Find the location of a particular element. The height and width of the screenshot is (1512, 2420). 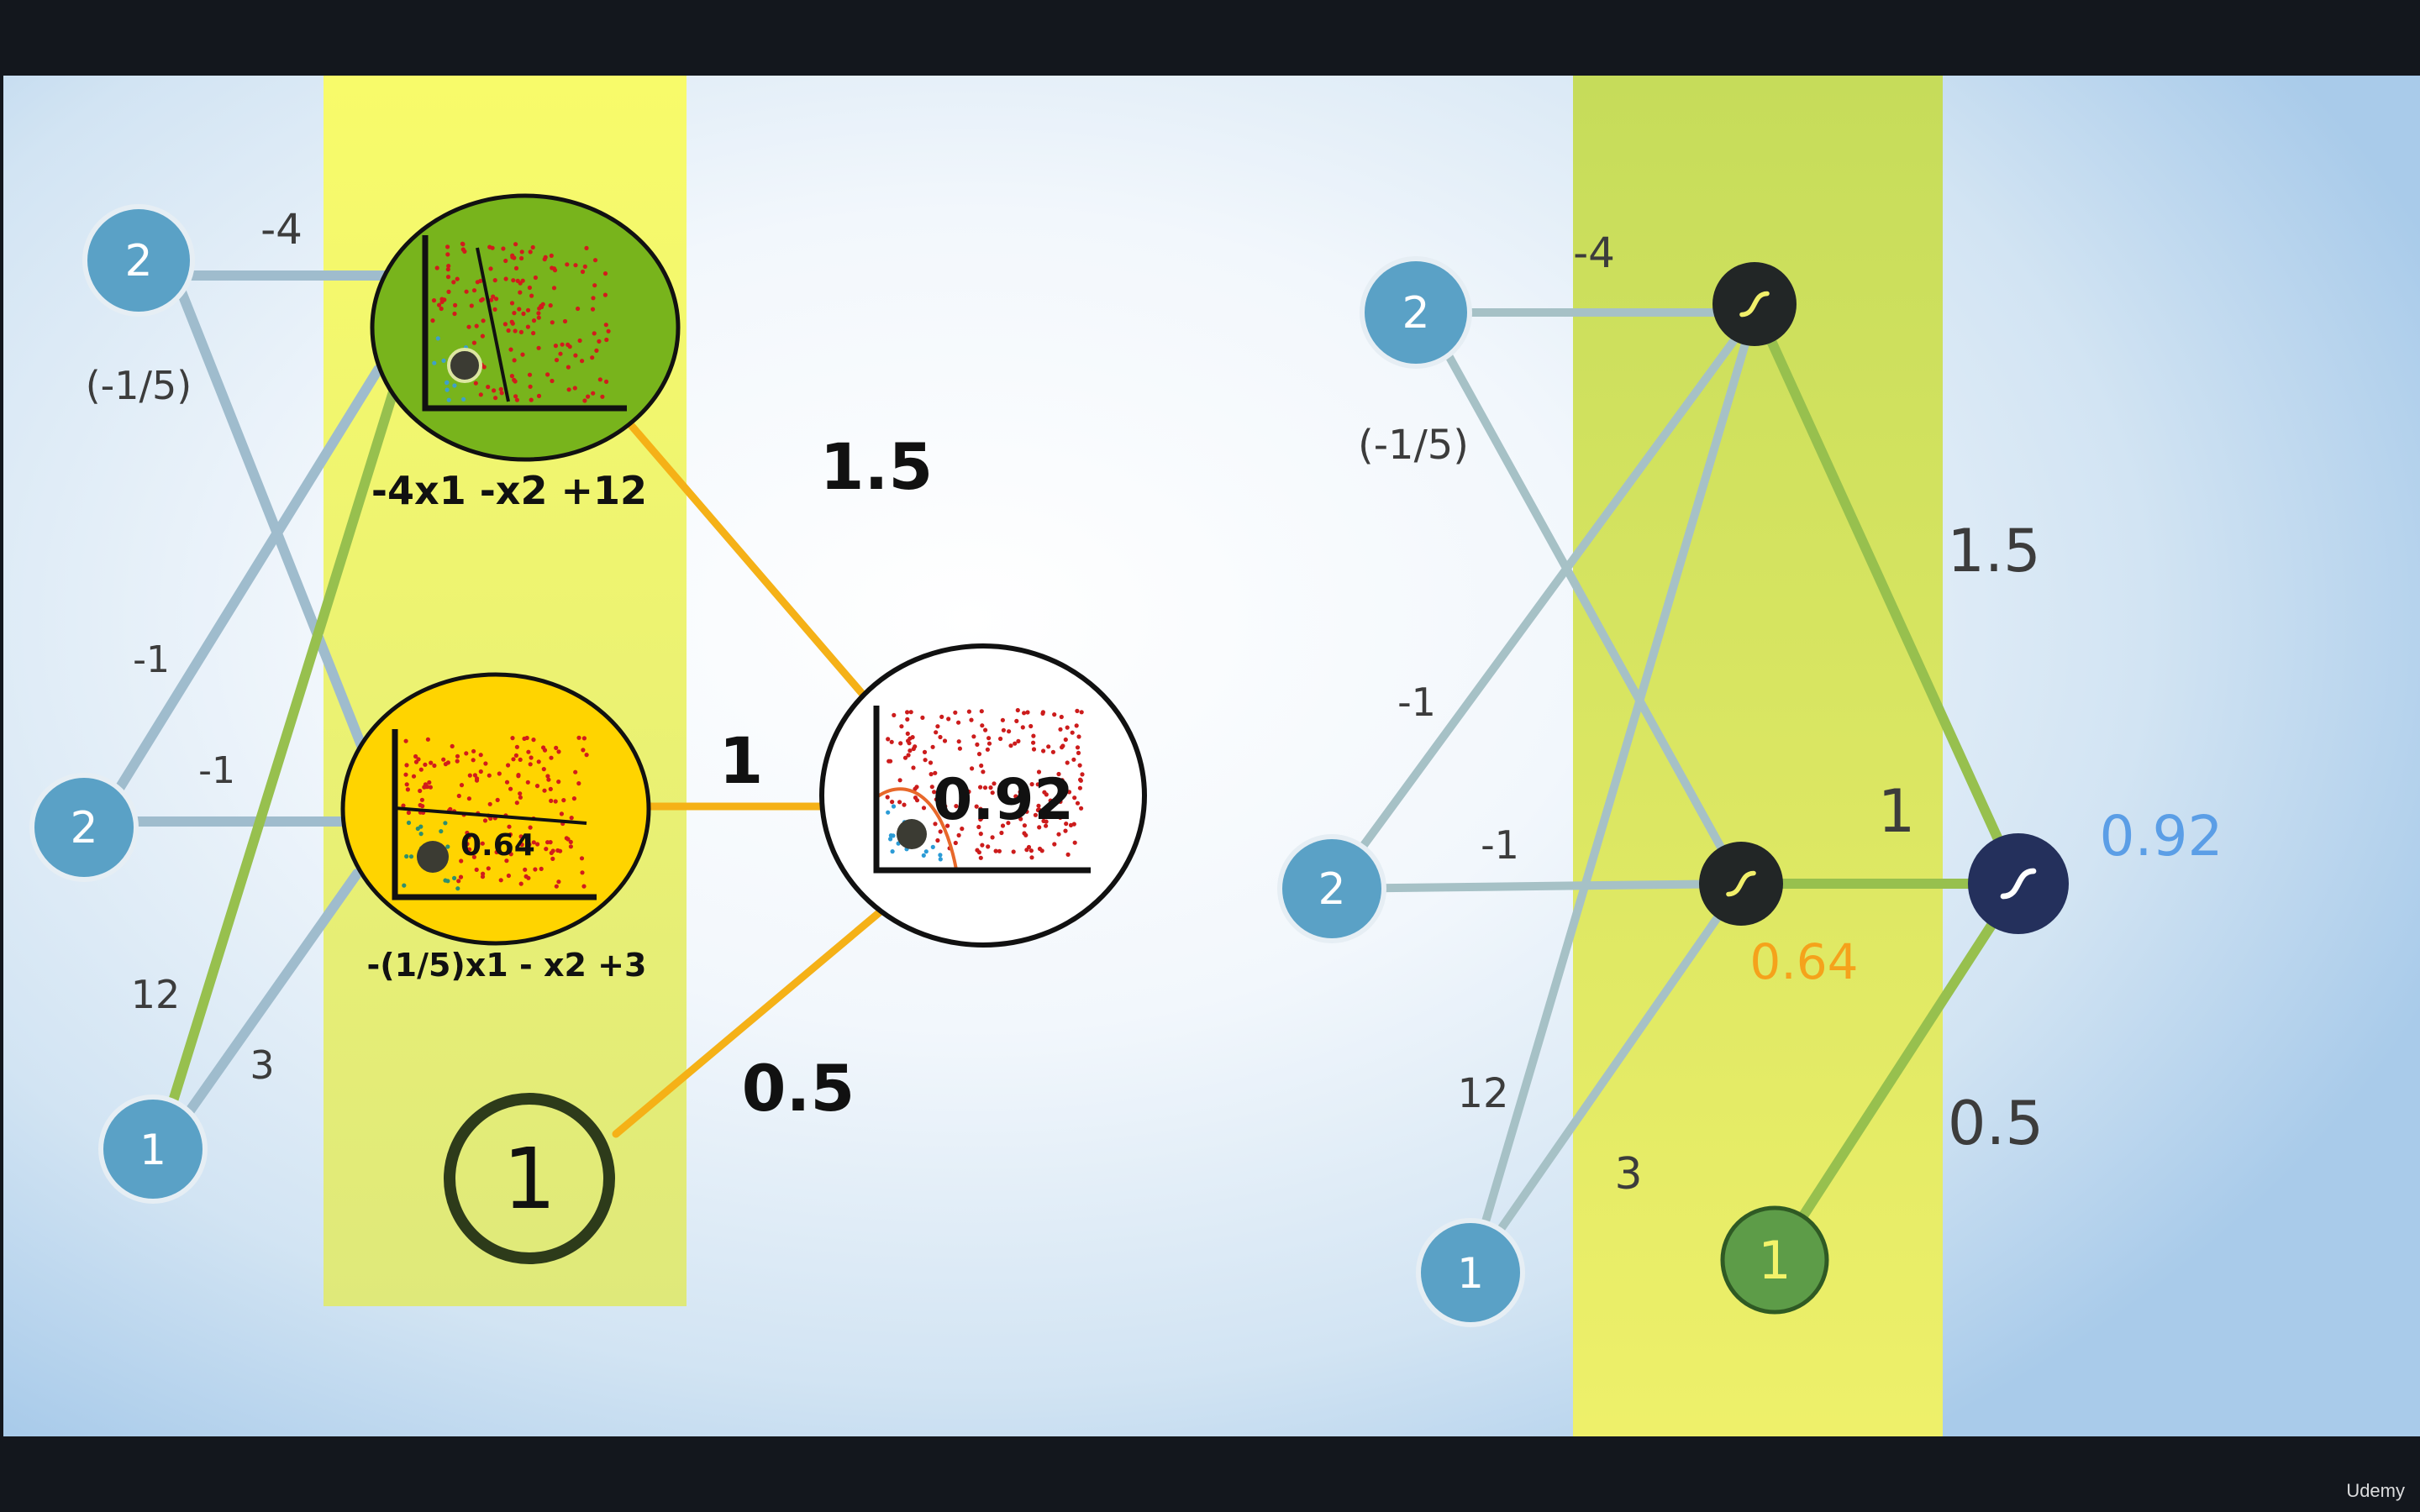

weight-1: 1 is located at coordinates (741, 760).